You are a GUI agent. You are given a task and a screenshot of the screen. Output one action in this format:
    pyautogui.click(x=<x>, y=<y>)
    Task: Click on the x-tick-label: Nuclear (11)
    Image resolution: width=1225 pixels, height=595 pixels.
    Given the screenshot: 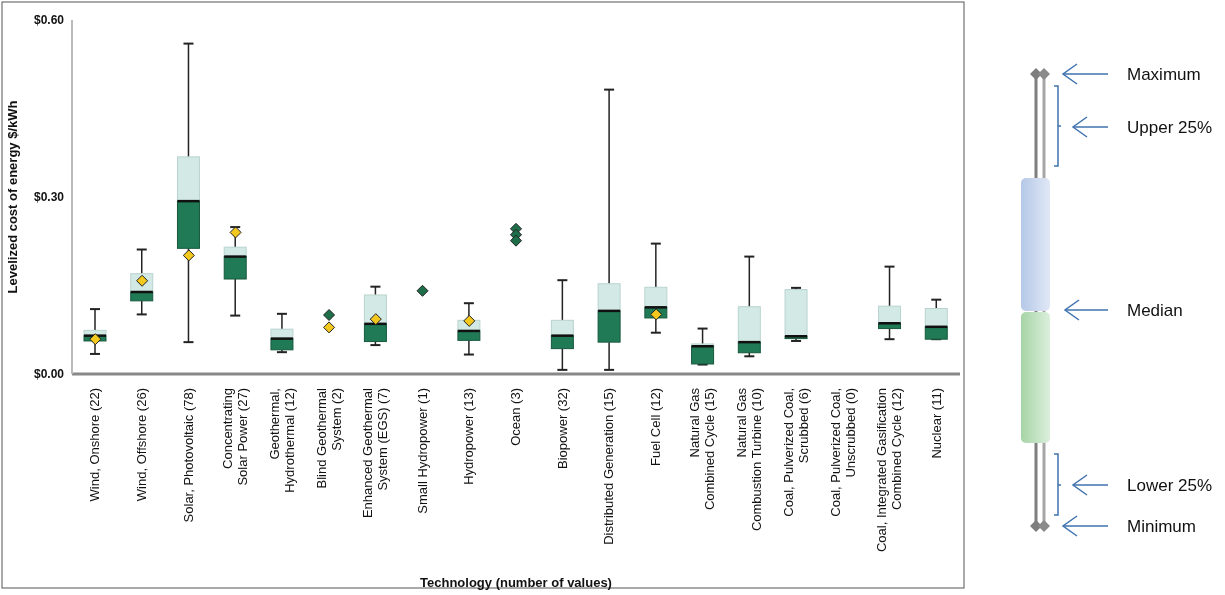 What is the action you would take?
    pyautogui.click(x=936, y=423)
    